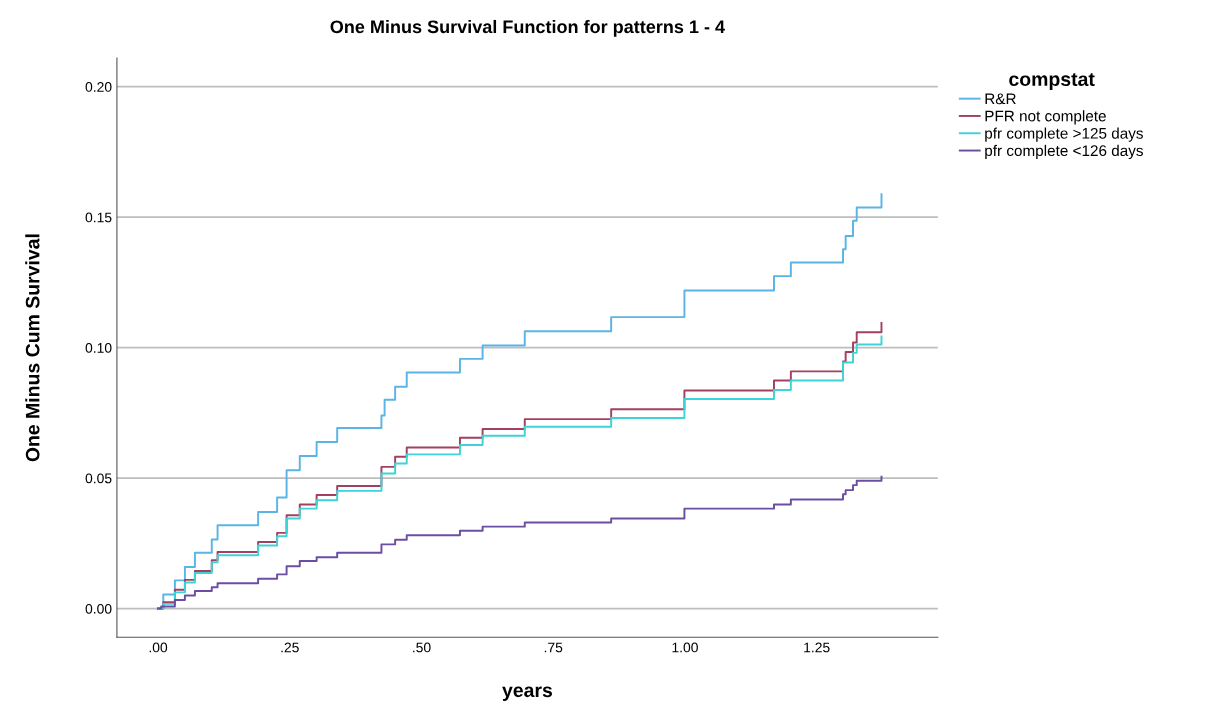 The width and height of the screenshot is (1218, 725). I want to click on legend-title: compstat, so click(1052, 81).